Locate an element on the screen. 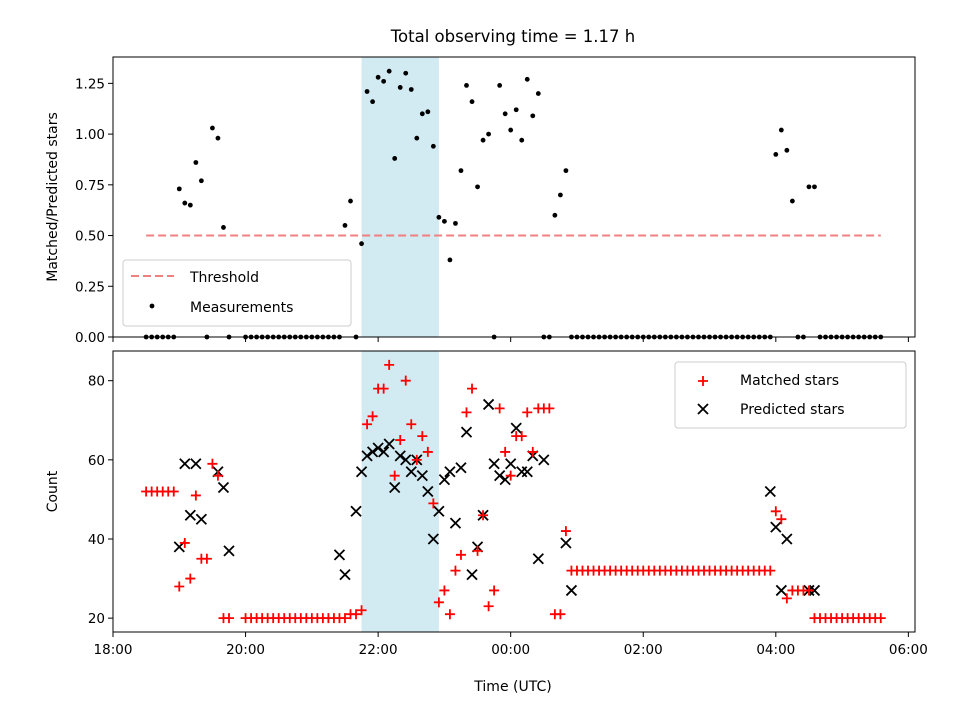 This screenshot has width=960, height=720. xtick-label: 18:00 is located at coordinates (113, 650).